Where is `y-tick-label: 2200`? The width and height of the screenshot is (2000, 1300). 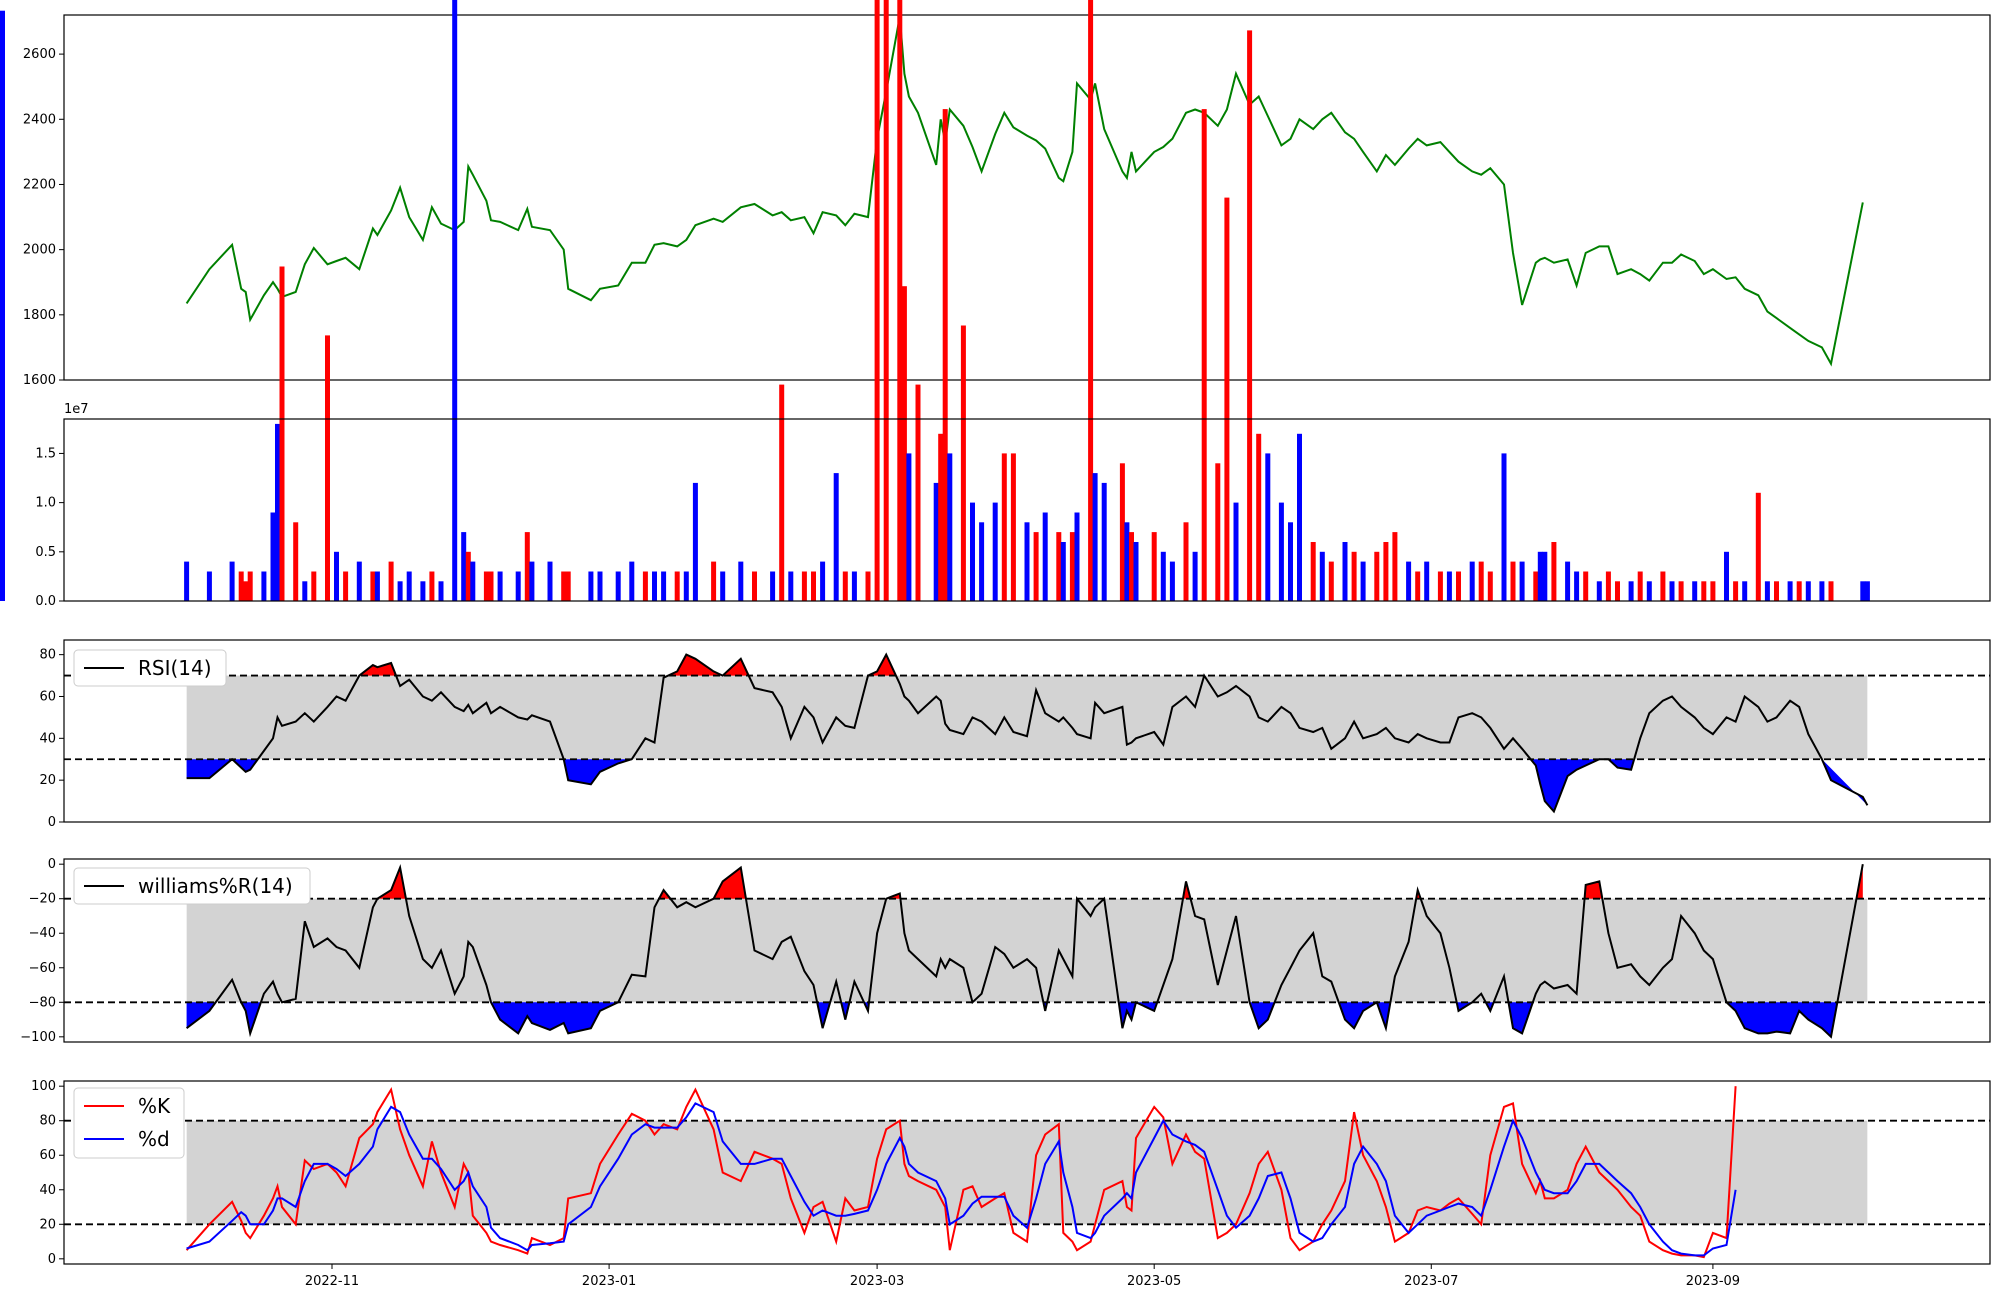
y-tick-label: 2200 is located at coordinates (39, 184).